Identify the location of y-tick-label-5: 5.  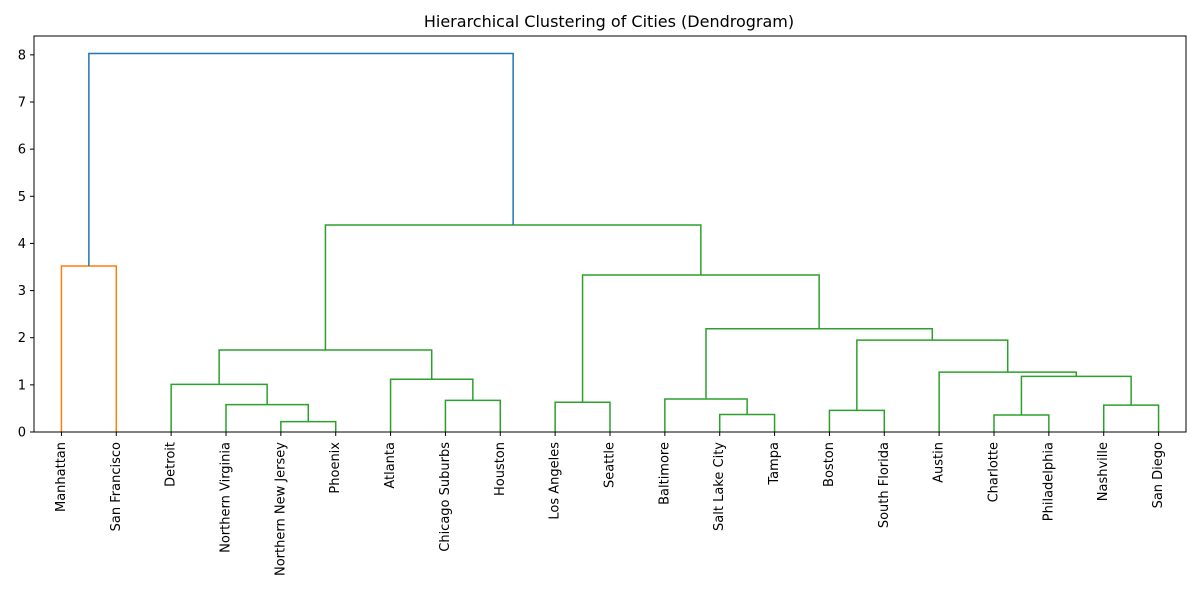
(22, 197).